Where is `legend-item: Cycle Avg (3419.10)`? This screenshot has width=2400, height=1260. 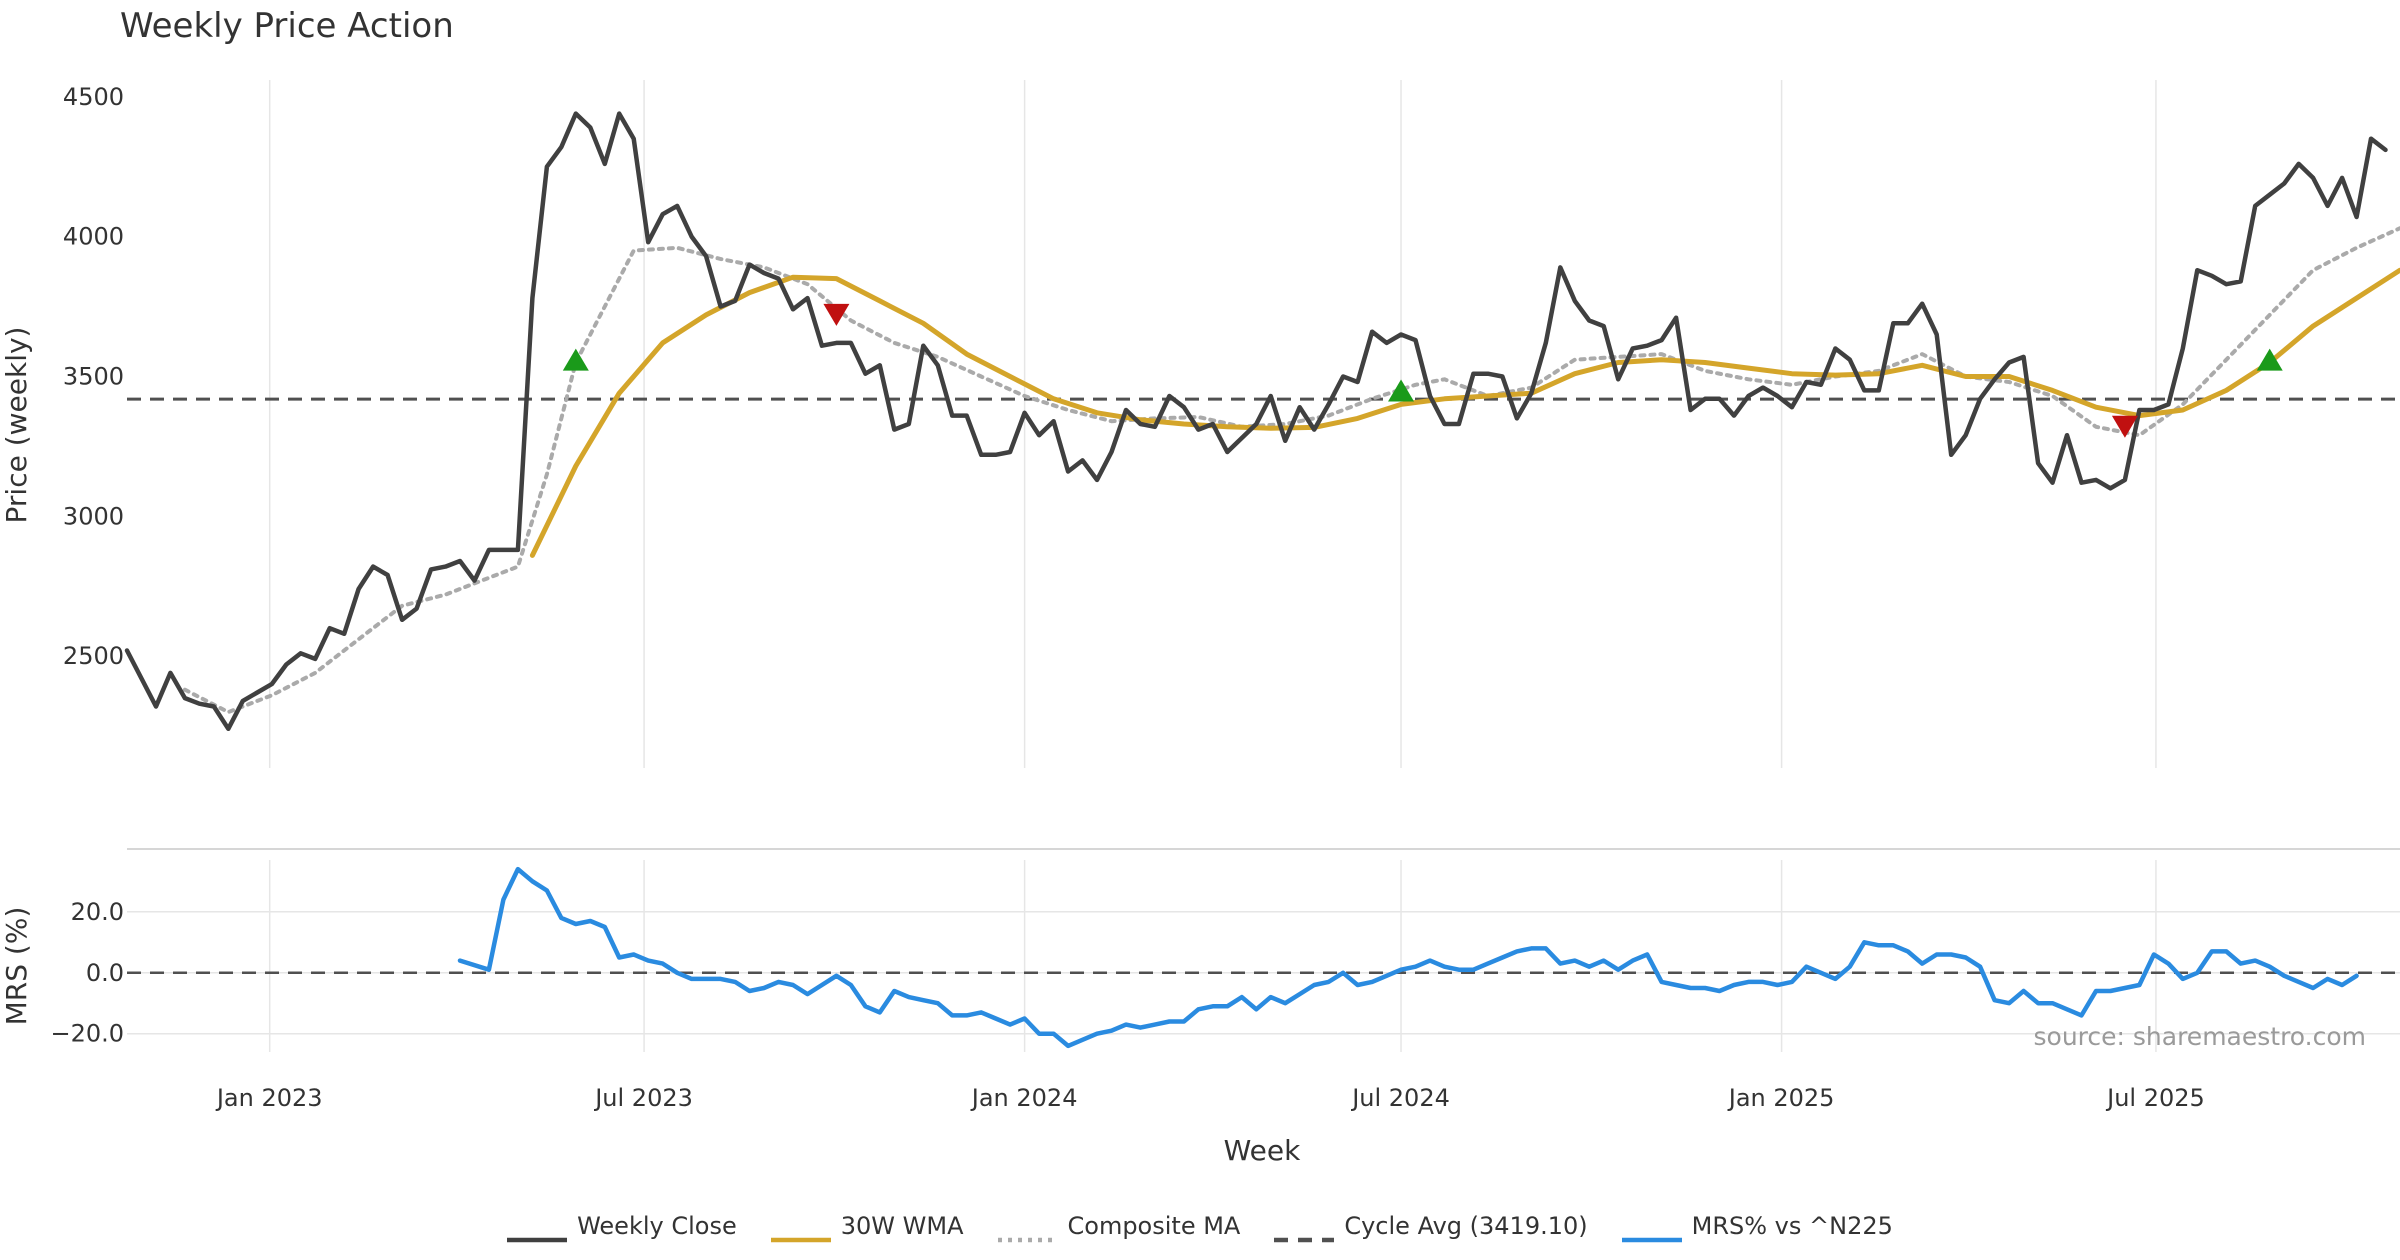
legend-item: Cycle Avg (3419.10) is located at coordinates (1431, 1227).